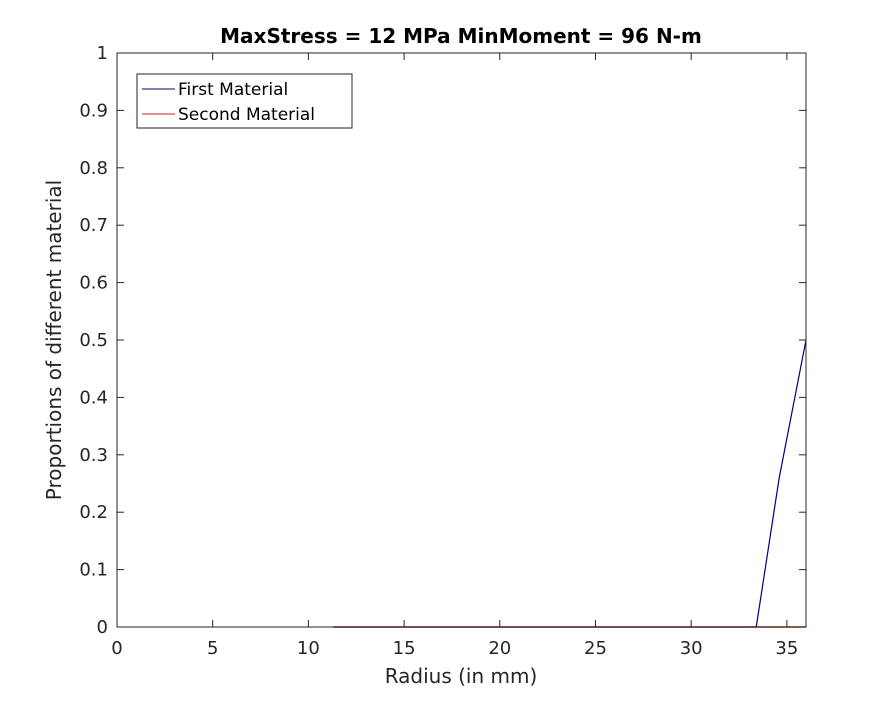  What do you see at coordinates (461, 676) in the screenshot?
I see `x-axis-label: Radius (in mm)` at bounding box center [461, 676].